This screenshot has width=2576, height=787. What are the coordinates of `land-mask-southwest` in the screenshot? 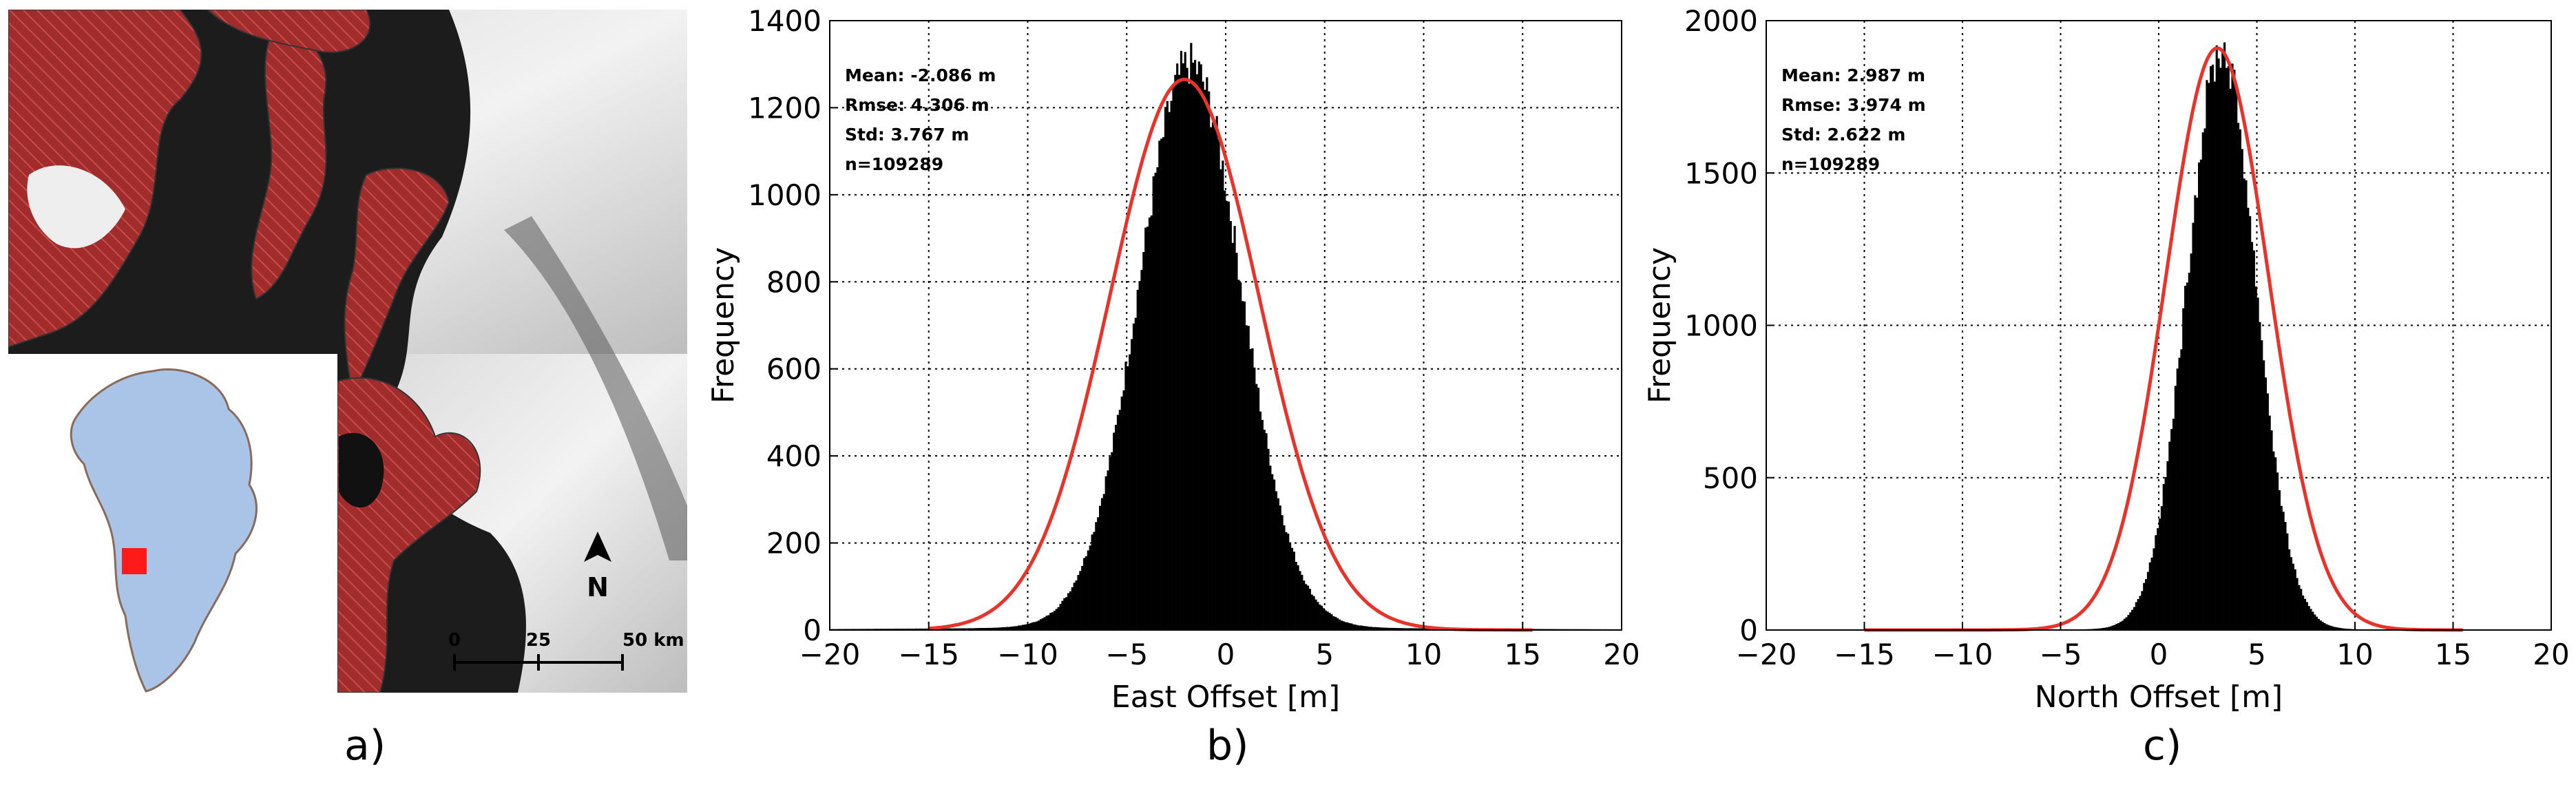 It's located at (361, 470).